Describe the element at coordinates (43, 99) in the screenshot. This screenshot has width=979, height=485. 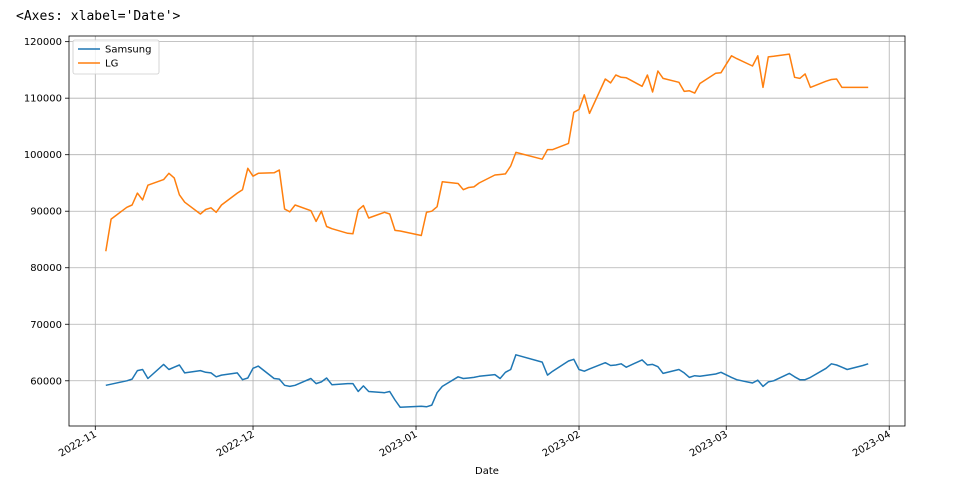
I see `y-tick-label: 110000` at that location.